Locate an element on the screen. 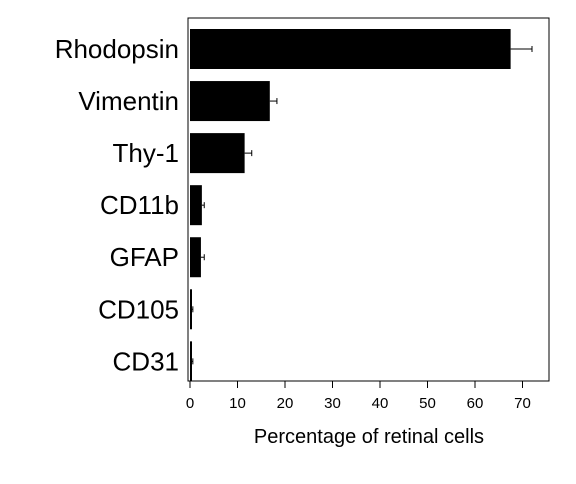 The height and width of the screenshot is (484, 576). bar-cd105 is located at coordinates (191, 309).